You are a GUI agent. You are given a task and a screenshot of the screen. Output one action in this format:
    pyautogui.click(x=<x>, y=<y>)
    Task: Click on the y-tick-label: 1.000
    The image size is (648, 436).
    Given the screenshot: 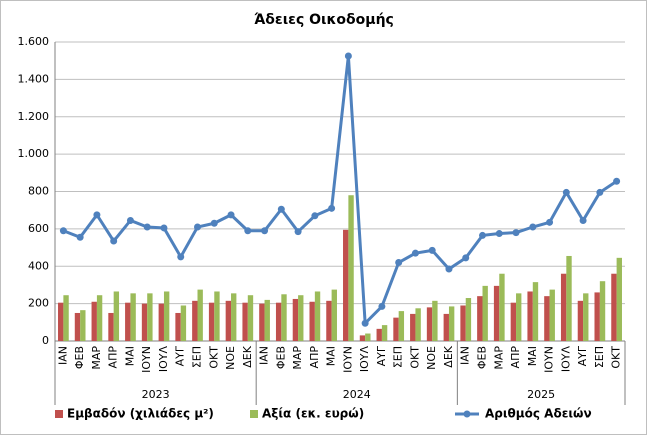 What is the action you would take?
    pyautogui.click(x=34, y=153)
    